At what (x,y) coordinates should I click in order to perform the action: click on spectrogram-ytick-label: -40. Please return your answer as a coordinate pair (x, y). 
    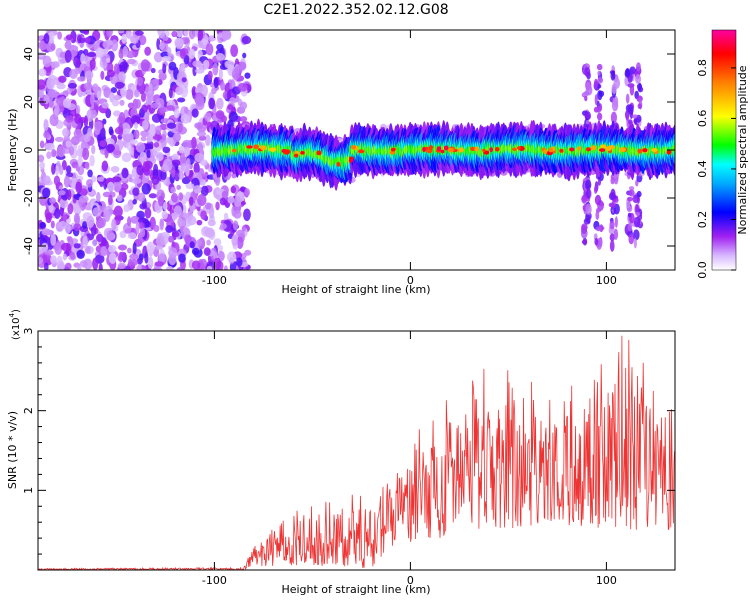
    Looking at the image, I should click on (28, 246).